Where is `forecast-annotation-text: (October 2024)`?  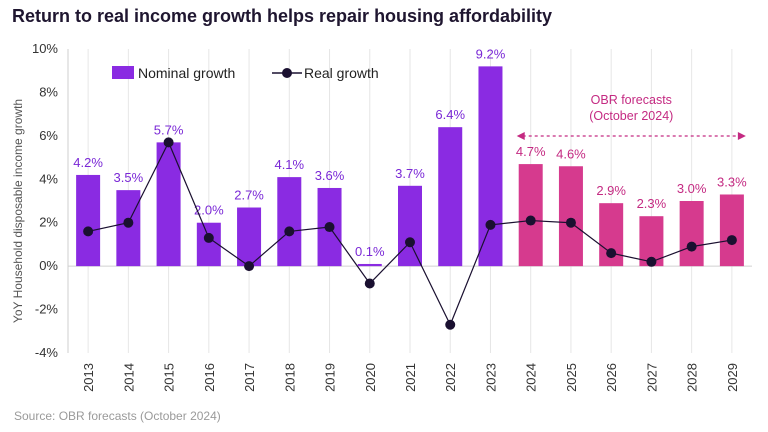 forecast-annotation-text: (October 2024) is located at coordinates (631, 116).